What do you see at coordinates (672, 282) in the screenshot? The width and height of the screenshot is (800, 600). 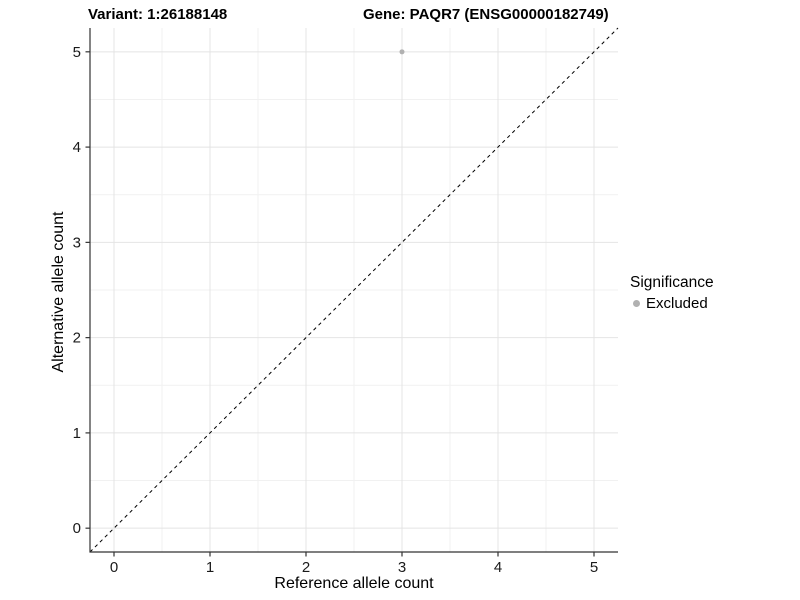 I see `legend-title: Significance` at bounding box center [672, 282].